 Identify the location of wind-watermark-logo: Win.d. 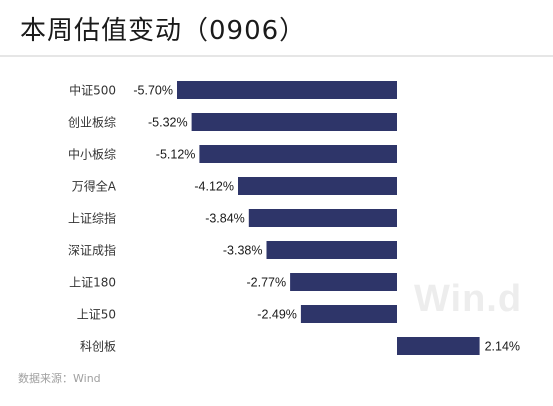
(468, 299).